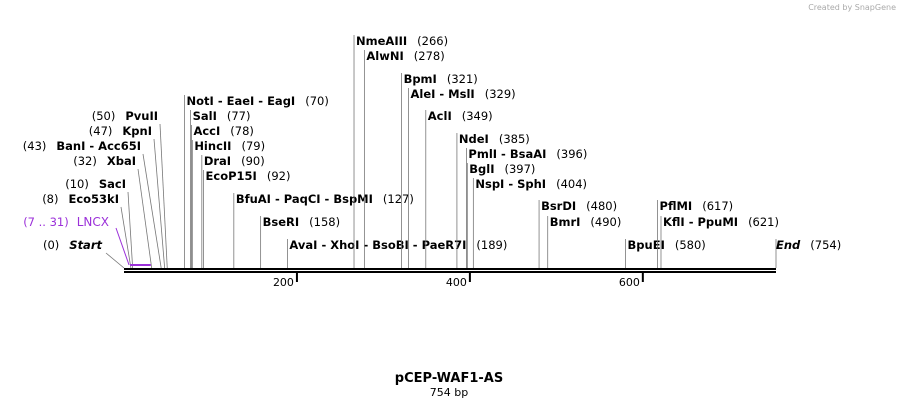 Image resolution: width=900 pixels, height=408 pixels. I want to click on site-name: PflMI, so click(676, 206).